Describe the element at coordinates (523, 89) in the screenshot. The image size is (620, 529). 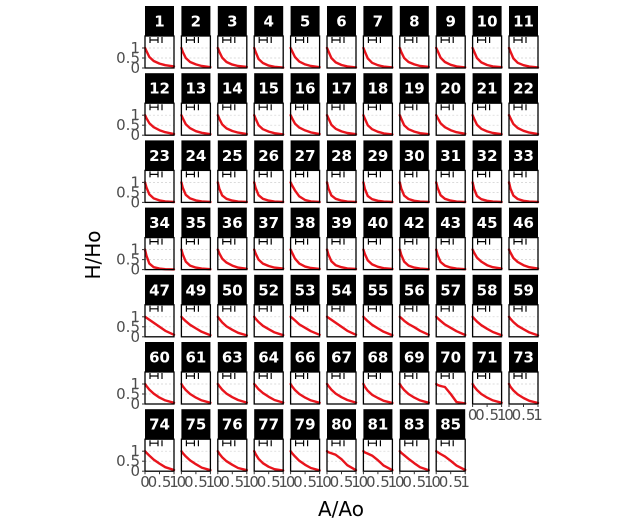
I see `facet-strip-label: 22` at that location.